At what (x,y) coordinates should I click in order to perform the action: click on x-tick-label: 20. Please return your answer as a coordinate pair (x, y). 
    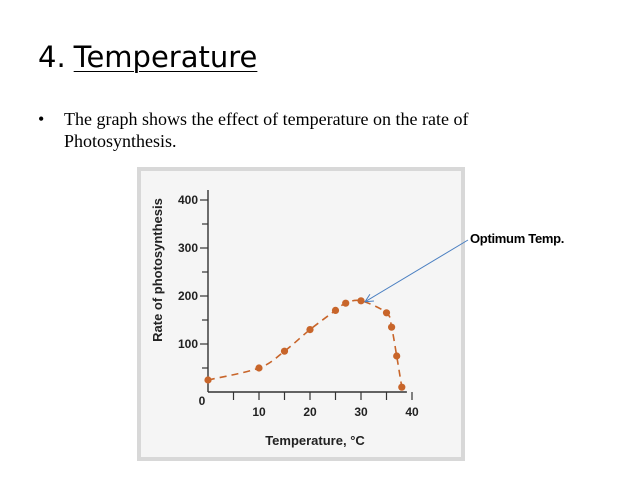
    Looking at the image, I should click on (310, 412).